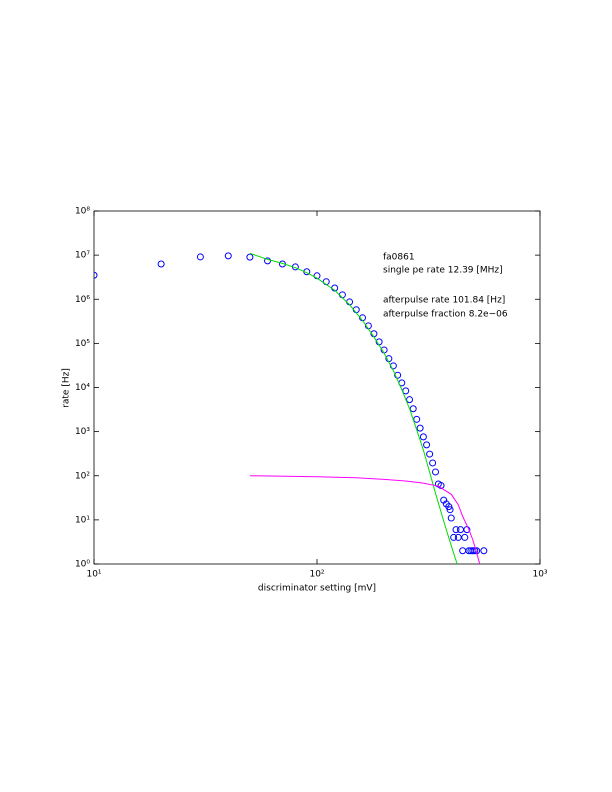  What do you see at coordinates (317, 589) in the screenshot?
I see `x-axis-label: discriminator setting [mV]` at bounding box center [317, 589].